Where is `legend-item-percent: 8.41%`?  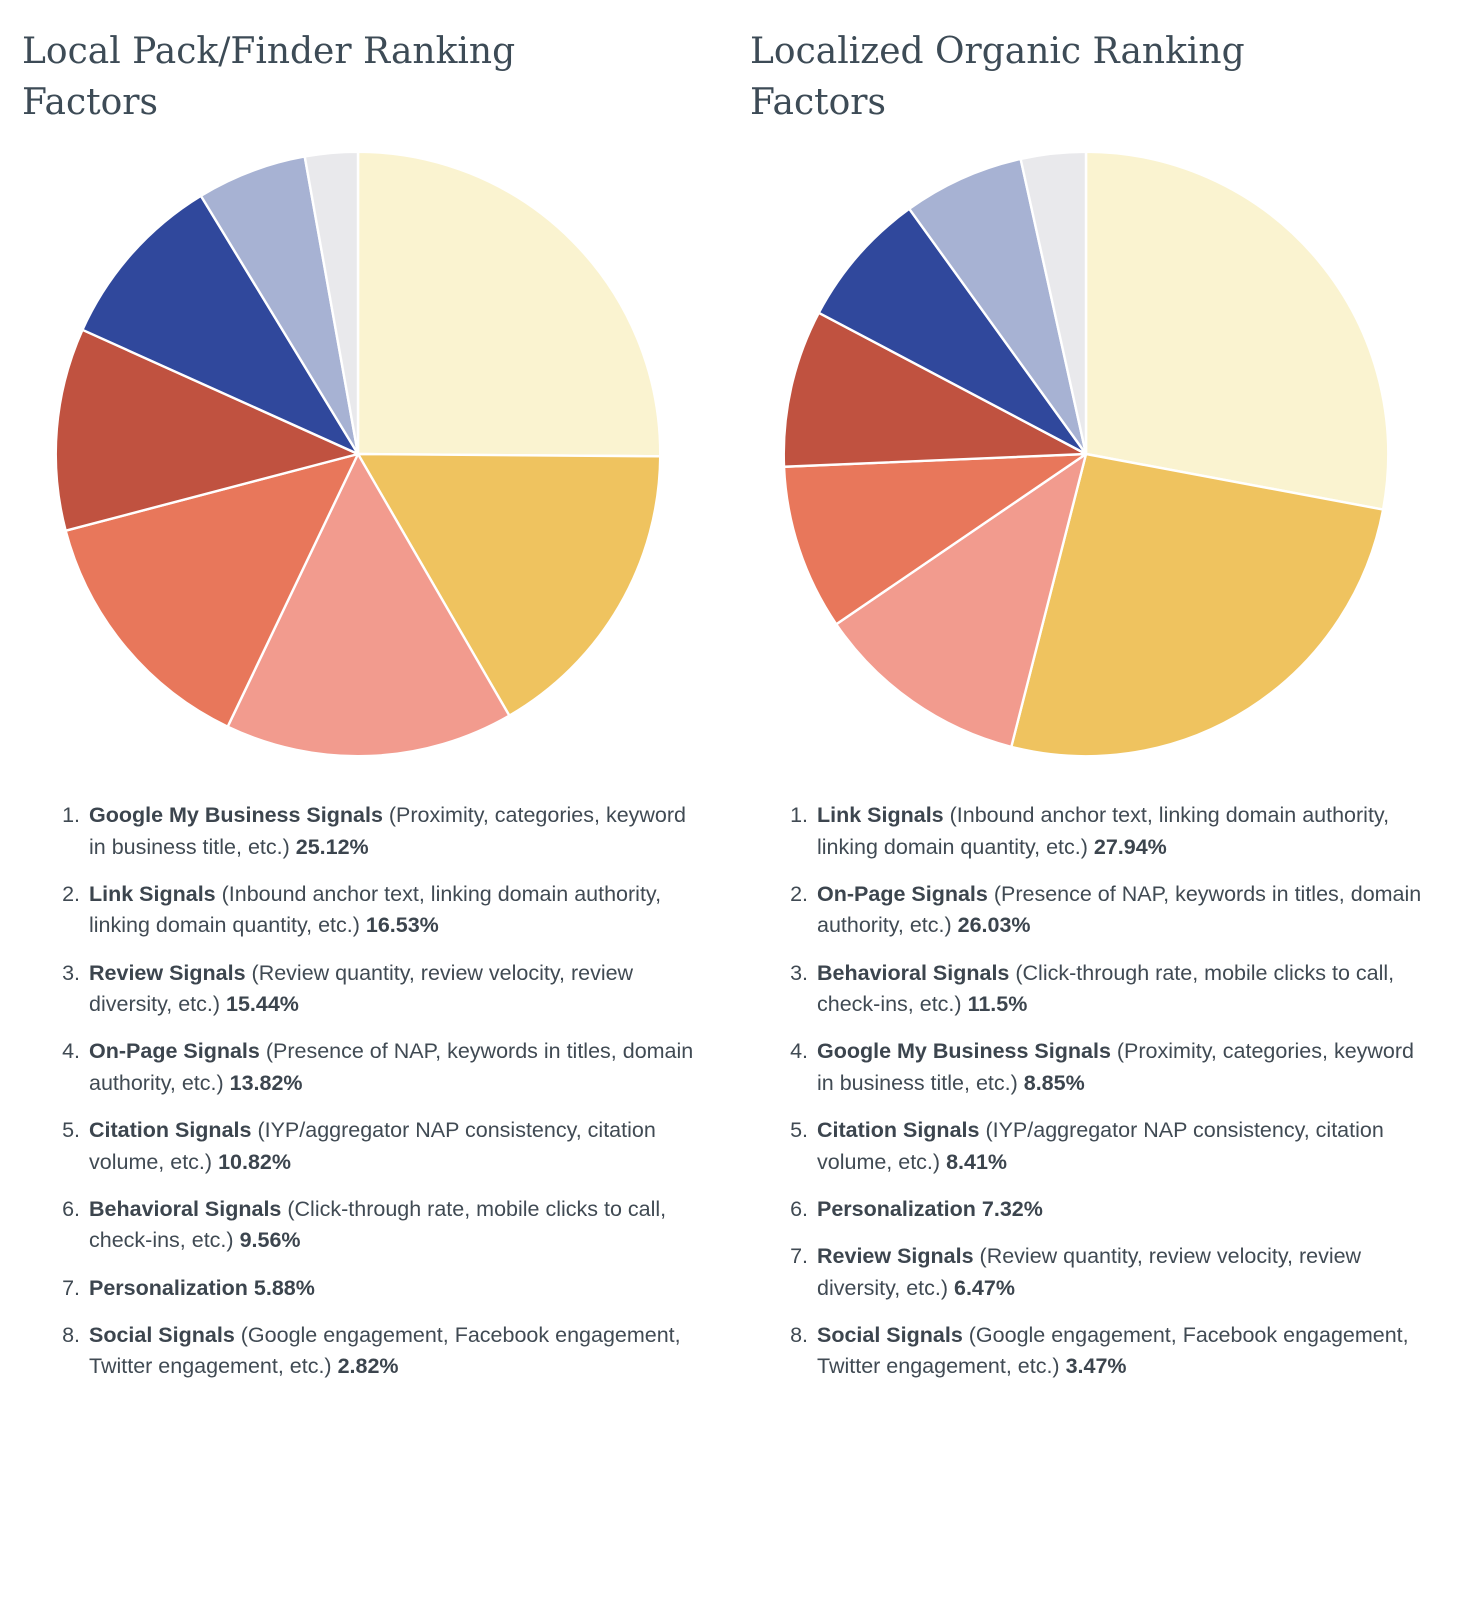
legend-item-percent: 8.41% is located at coordinates (977, 1161).